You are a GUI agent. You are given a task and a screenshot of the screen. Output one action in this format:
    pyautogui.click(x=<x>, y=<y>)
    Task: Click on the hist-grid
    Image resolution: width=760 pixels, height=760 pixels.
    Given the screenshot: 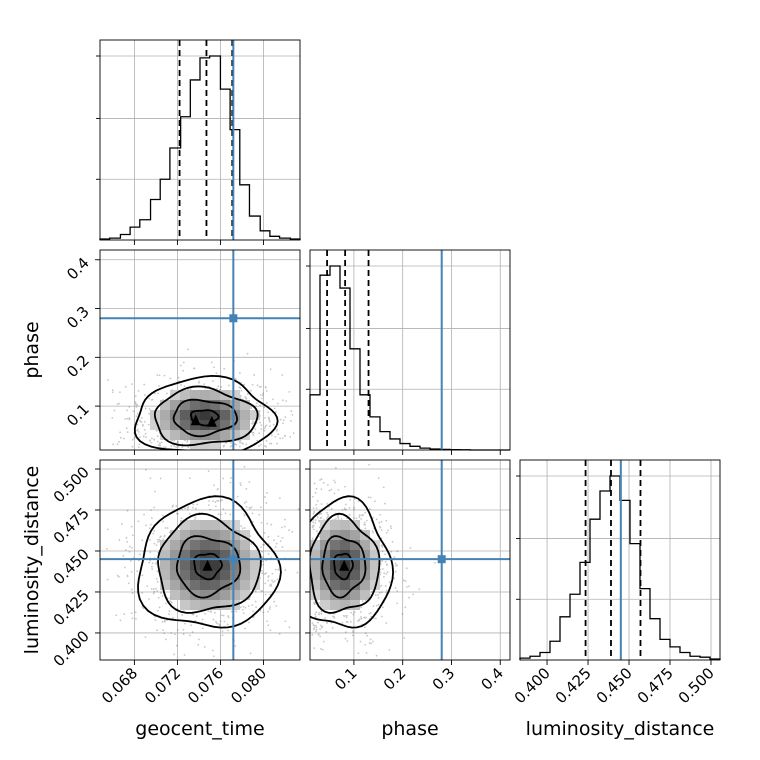 What is the action you would take?
    pyautogui.click(x=620, y=560)
    